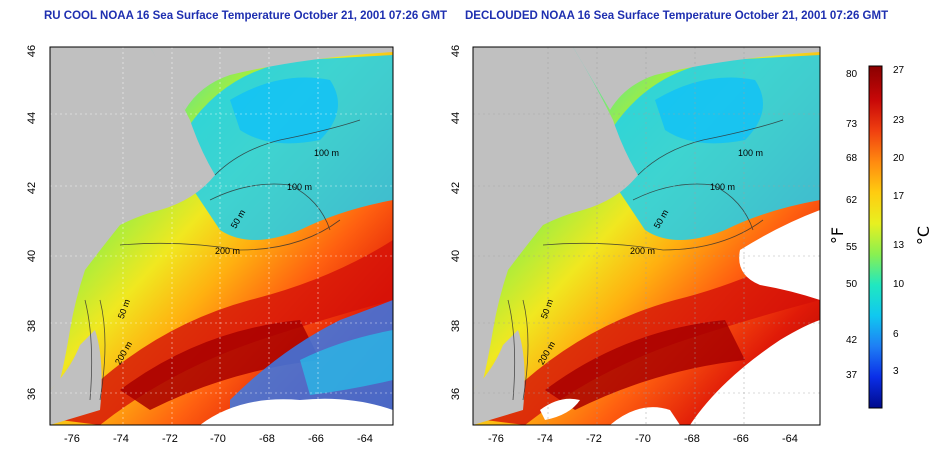 This screenshot has height=475, width=950. What do you see at coordinates (899, 120) in the screenshot?
I see `colorbar-c-tick: 23` at bounding box center [899, 120].